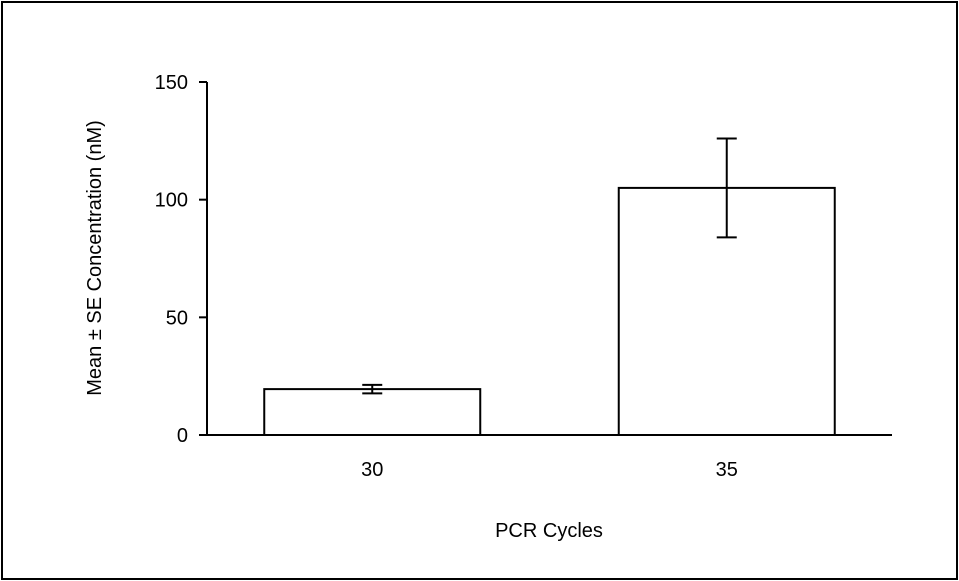 Image resolution: width=959 pixels, height=581 pixels. What do you see at coordinates (95, 258) in the screenshot?
I see `y-axis-label: Mean ± SE Concentration (nM)` at bounding box center [95, 258].